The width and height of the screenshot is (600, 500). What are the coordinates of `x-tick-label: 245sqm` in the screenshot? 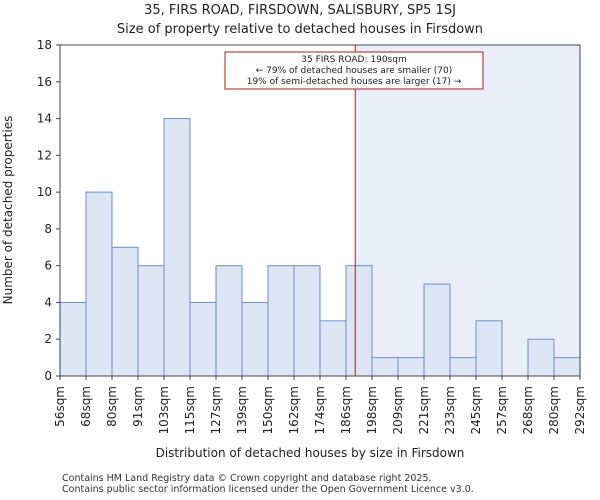 It's located at (476, 410).